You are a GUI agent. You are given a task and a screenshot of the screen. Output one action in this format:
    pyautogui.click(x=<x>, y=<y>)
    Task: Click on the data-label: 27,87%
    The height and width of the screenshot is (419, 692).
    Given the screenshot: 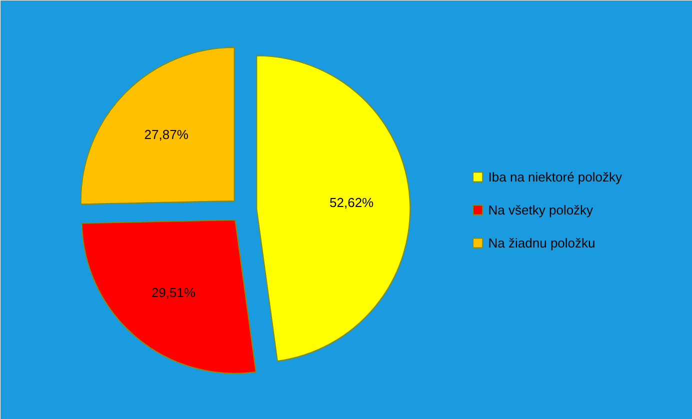 What is the action you would take?
    pyautogui.click(x=166, y=134)
    